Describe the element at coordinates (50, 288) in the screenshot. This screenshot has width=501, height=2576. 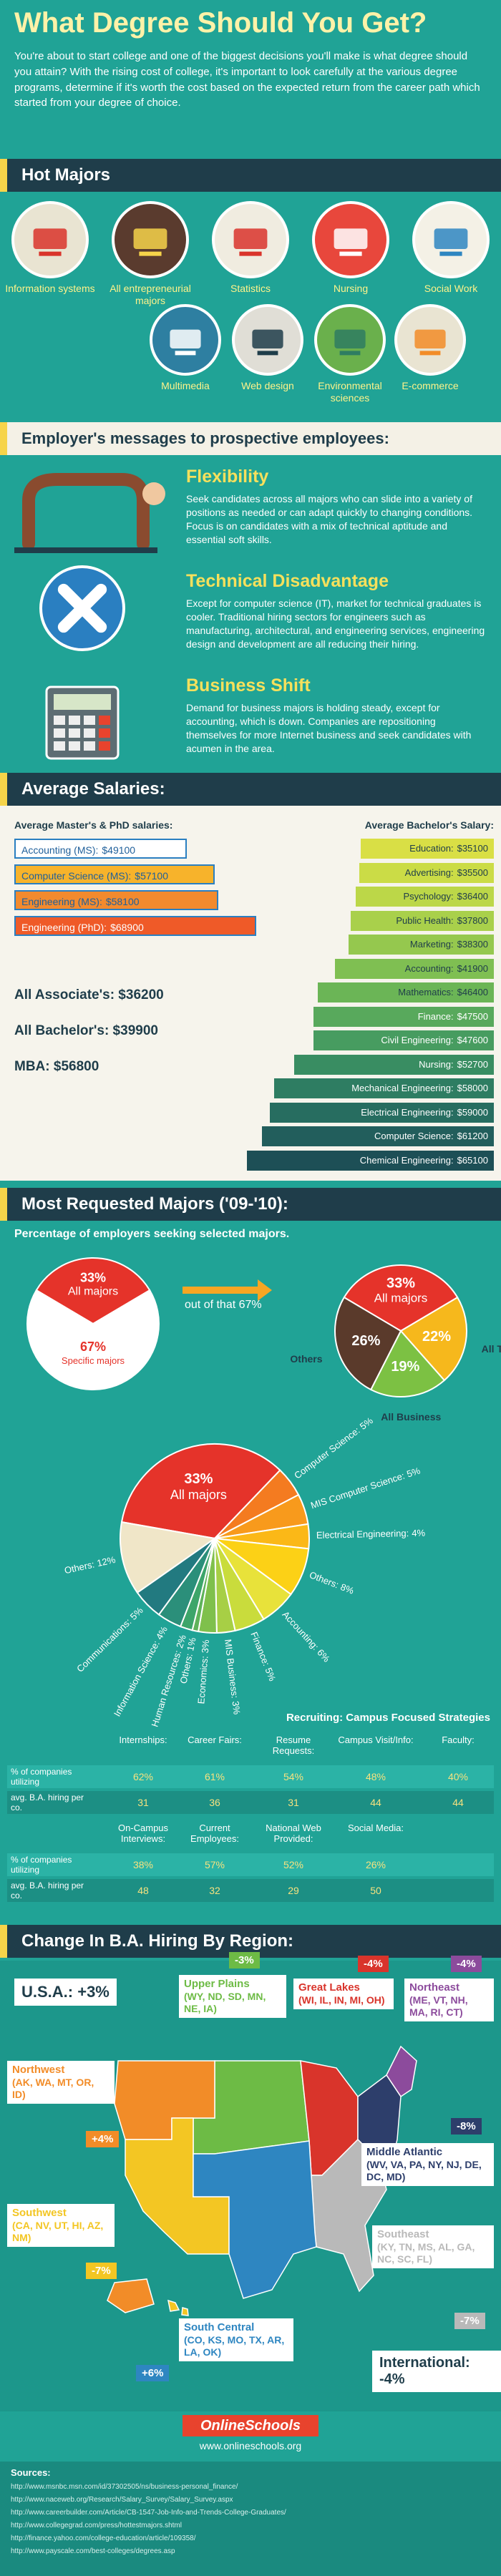
I see `major-label: Information systems` at that location.